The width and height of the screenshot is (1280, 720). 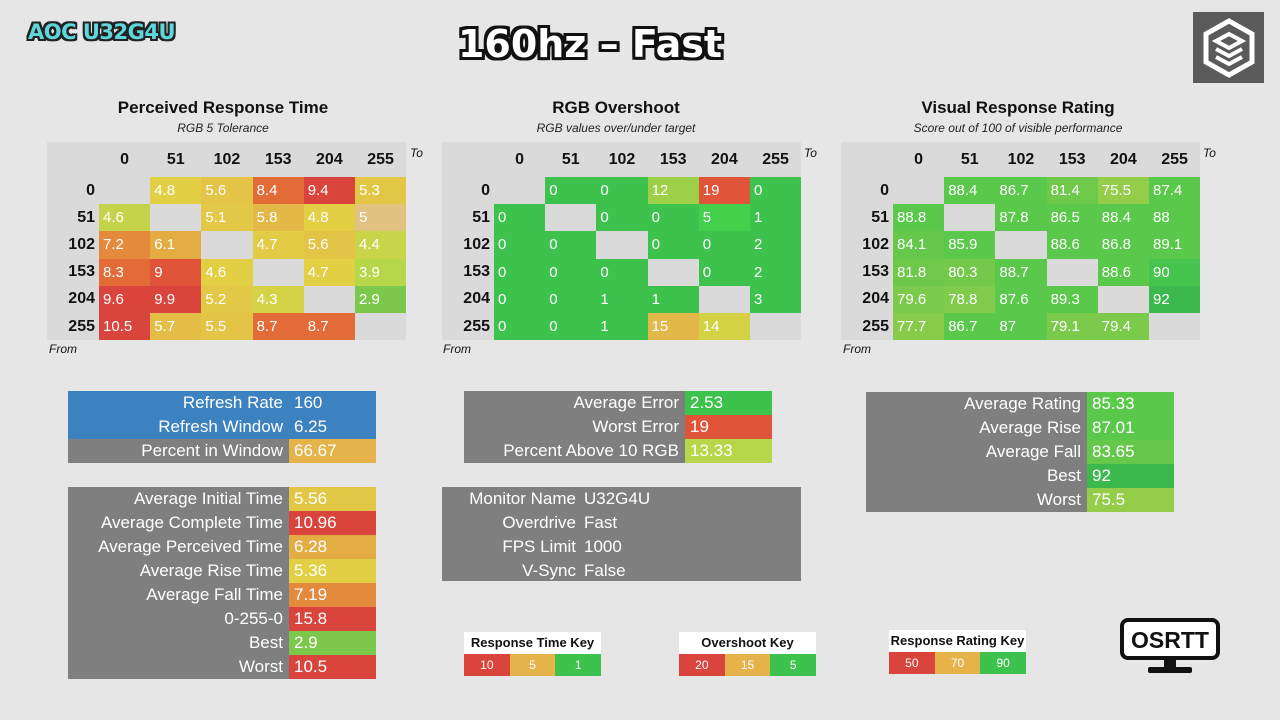 What do you see at coordinates (222, 643) in the screenshot?
I see `stat-row: Best 2.9` at bounding box center [222, 643].